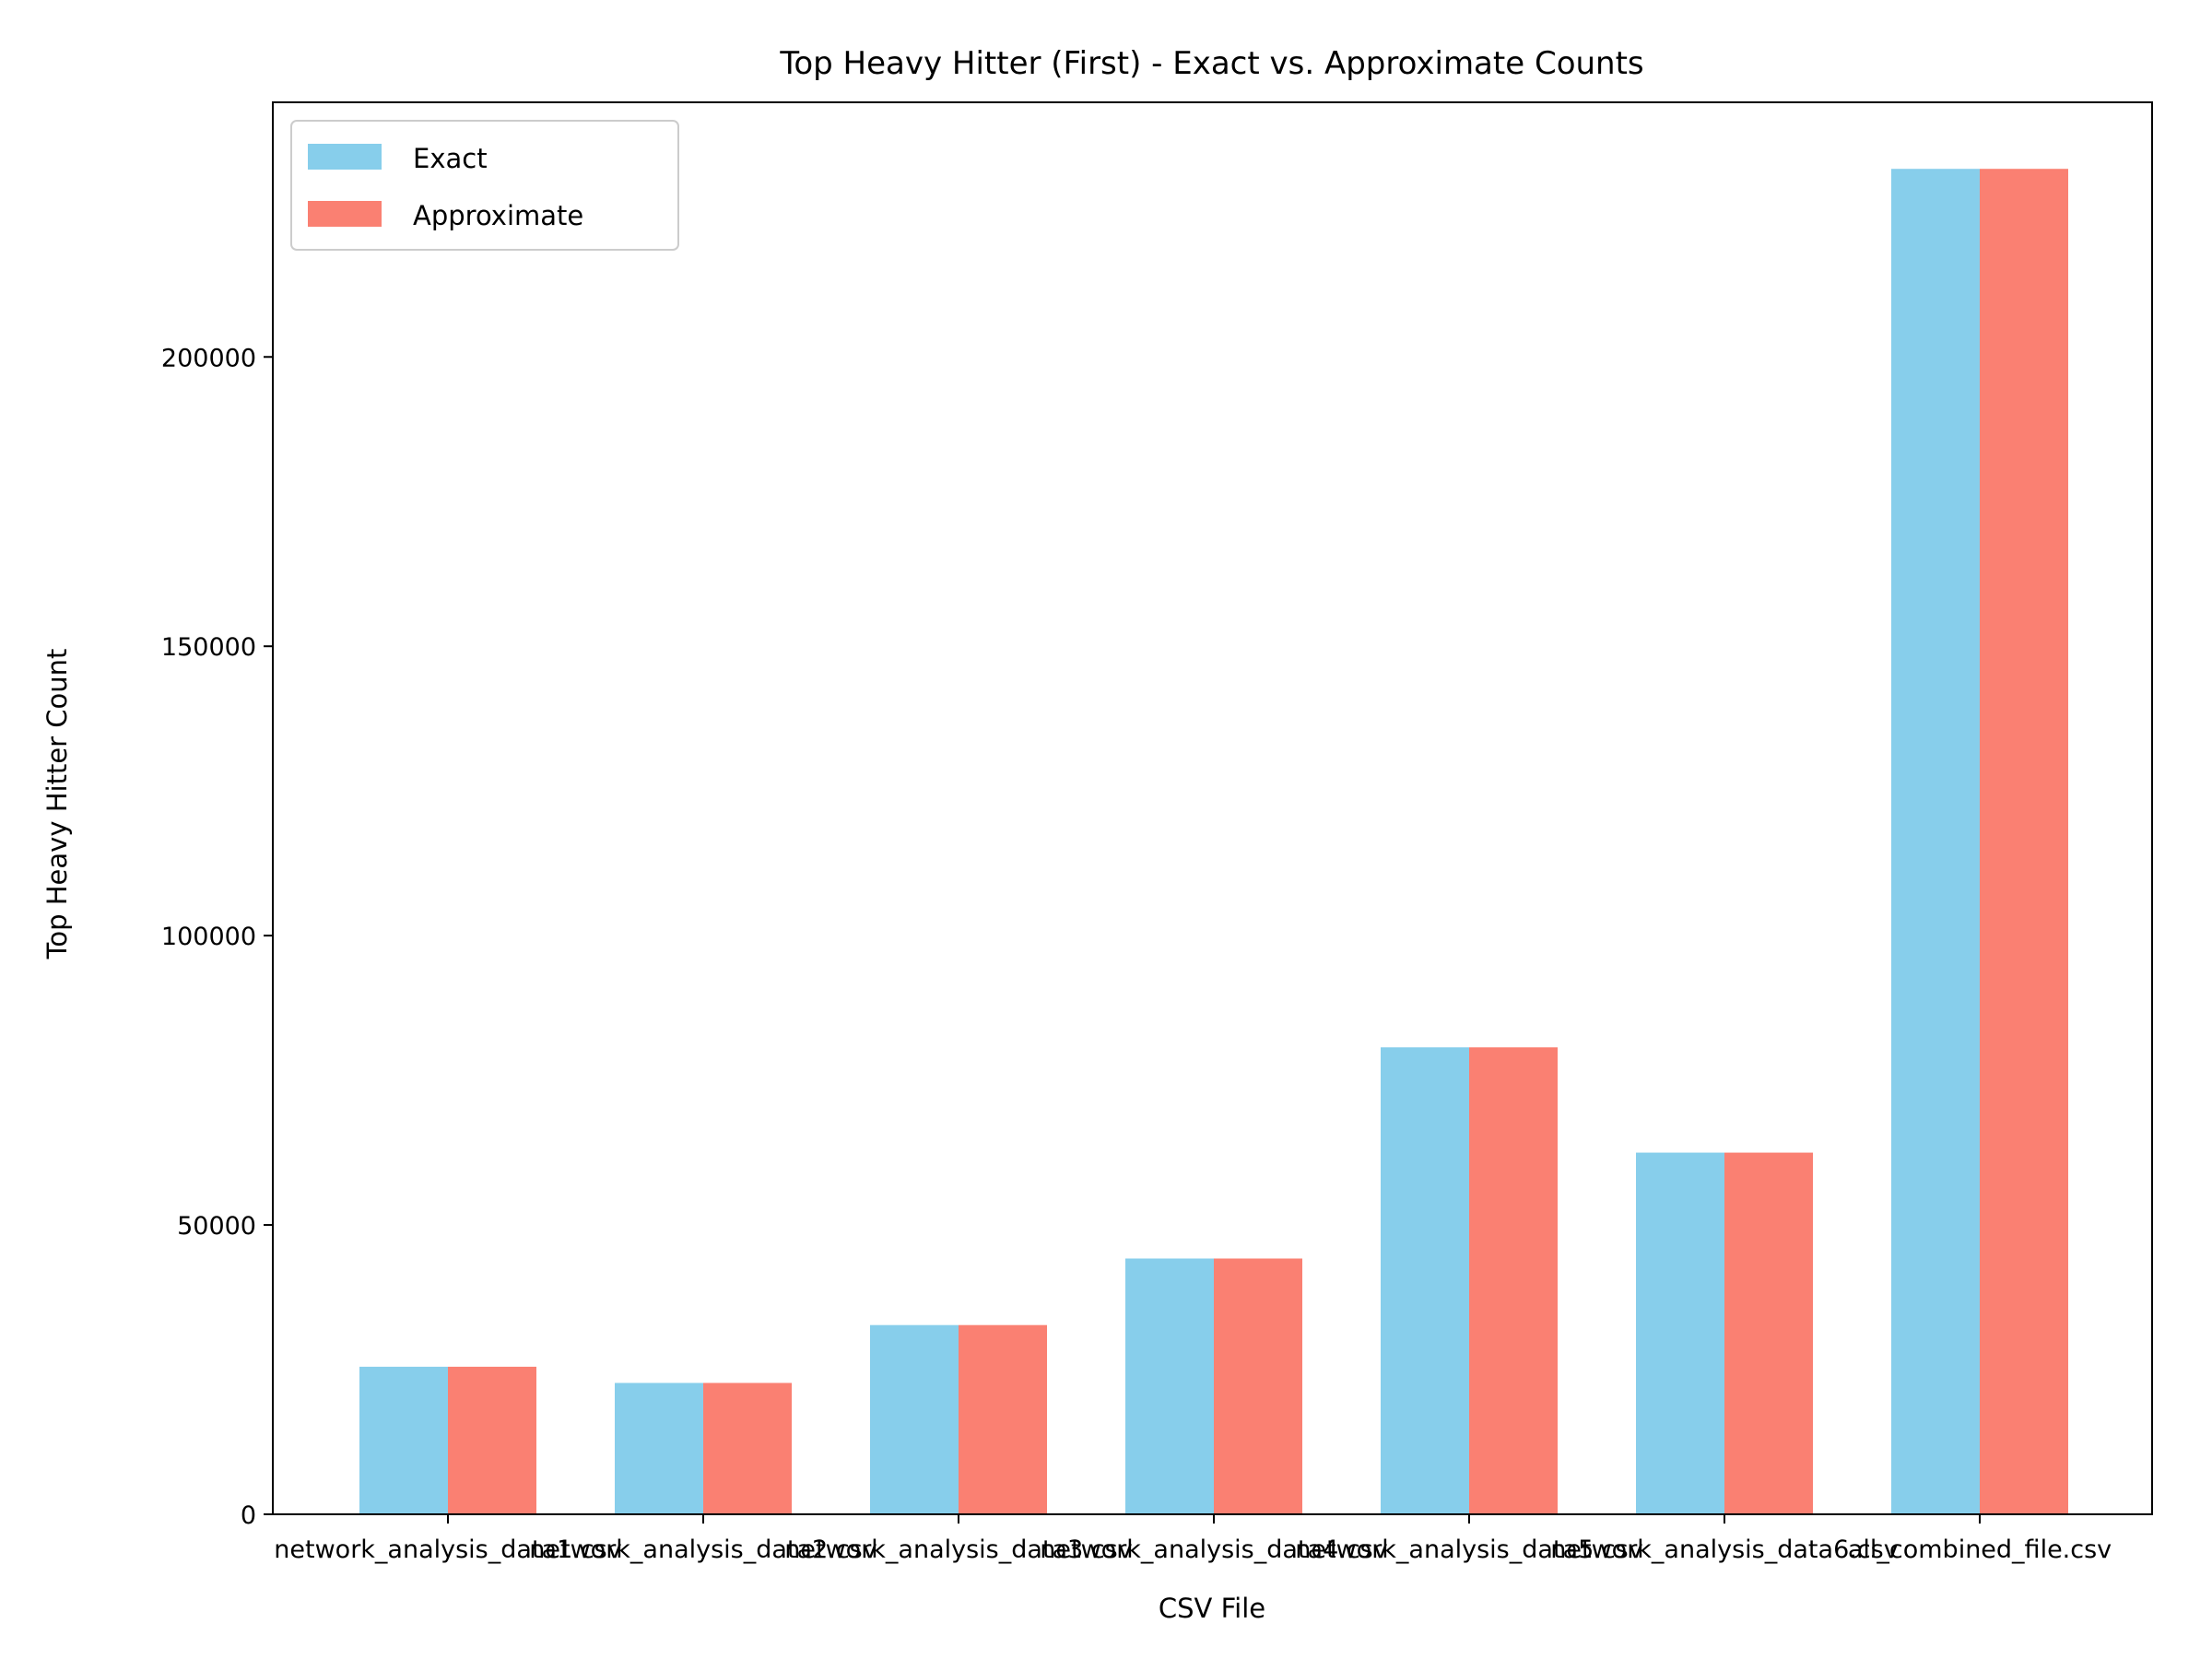 This screenshot has width=2212, height=1659. Describe the element at coordinates (703, 1549) in the screenshot. I see `x-tick-label: network_analysis_data2.csv` at that location.